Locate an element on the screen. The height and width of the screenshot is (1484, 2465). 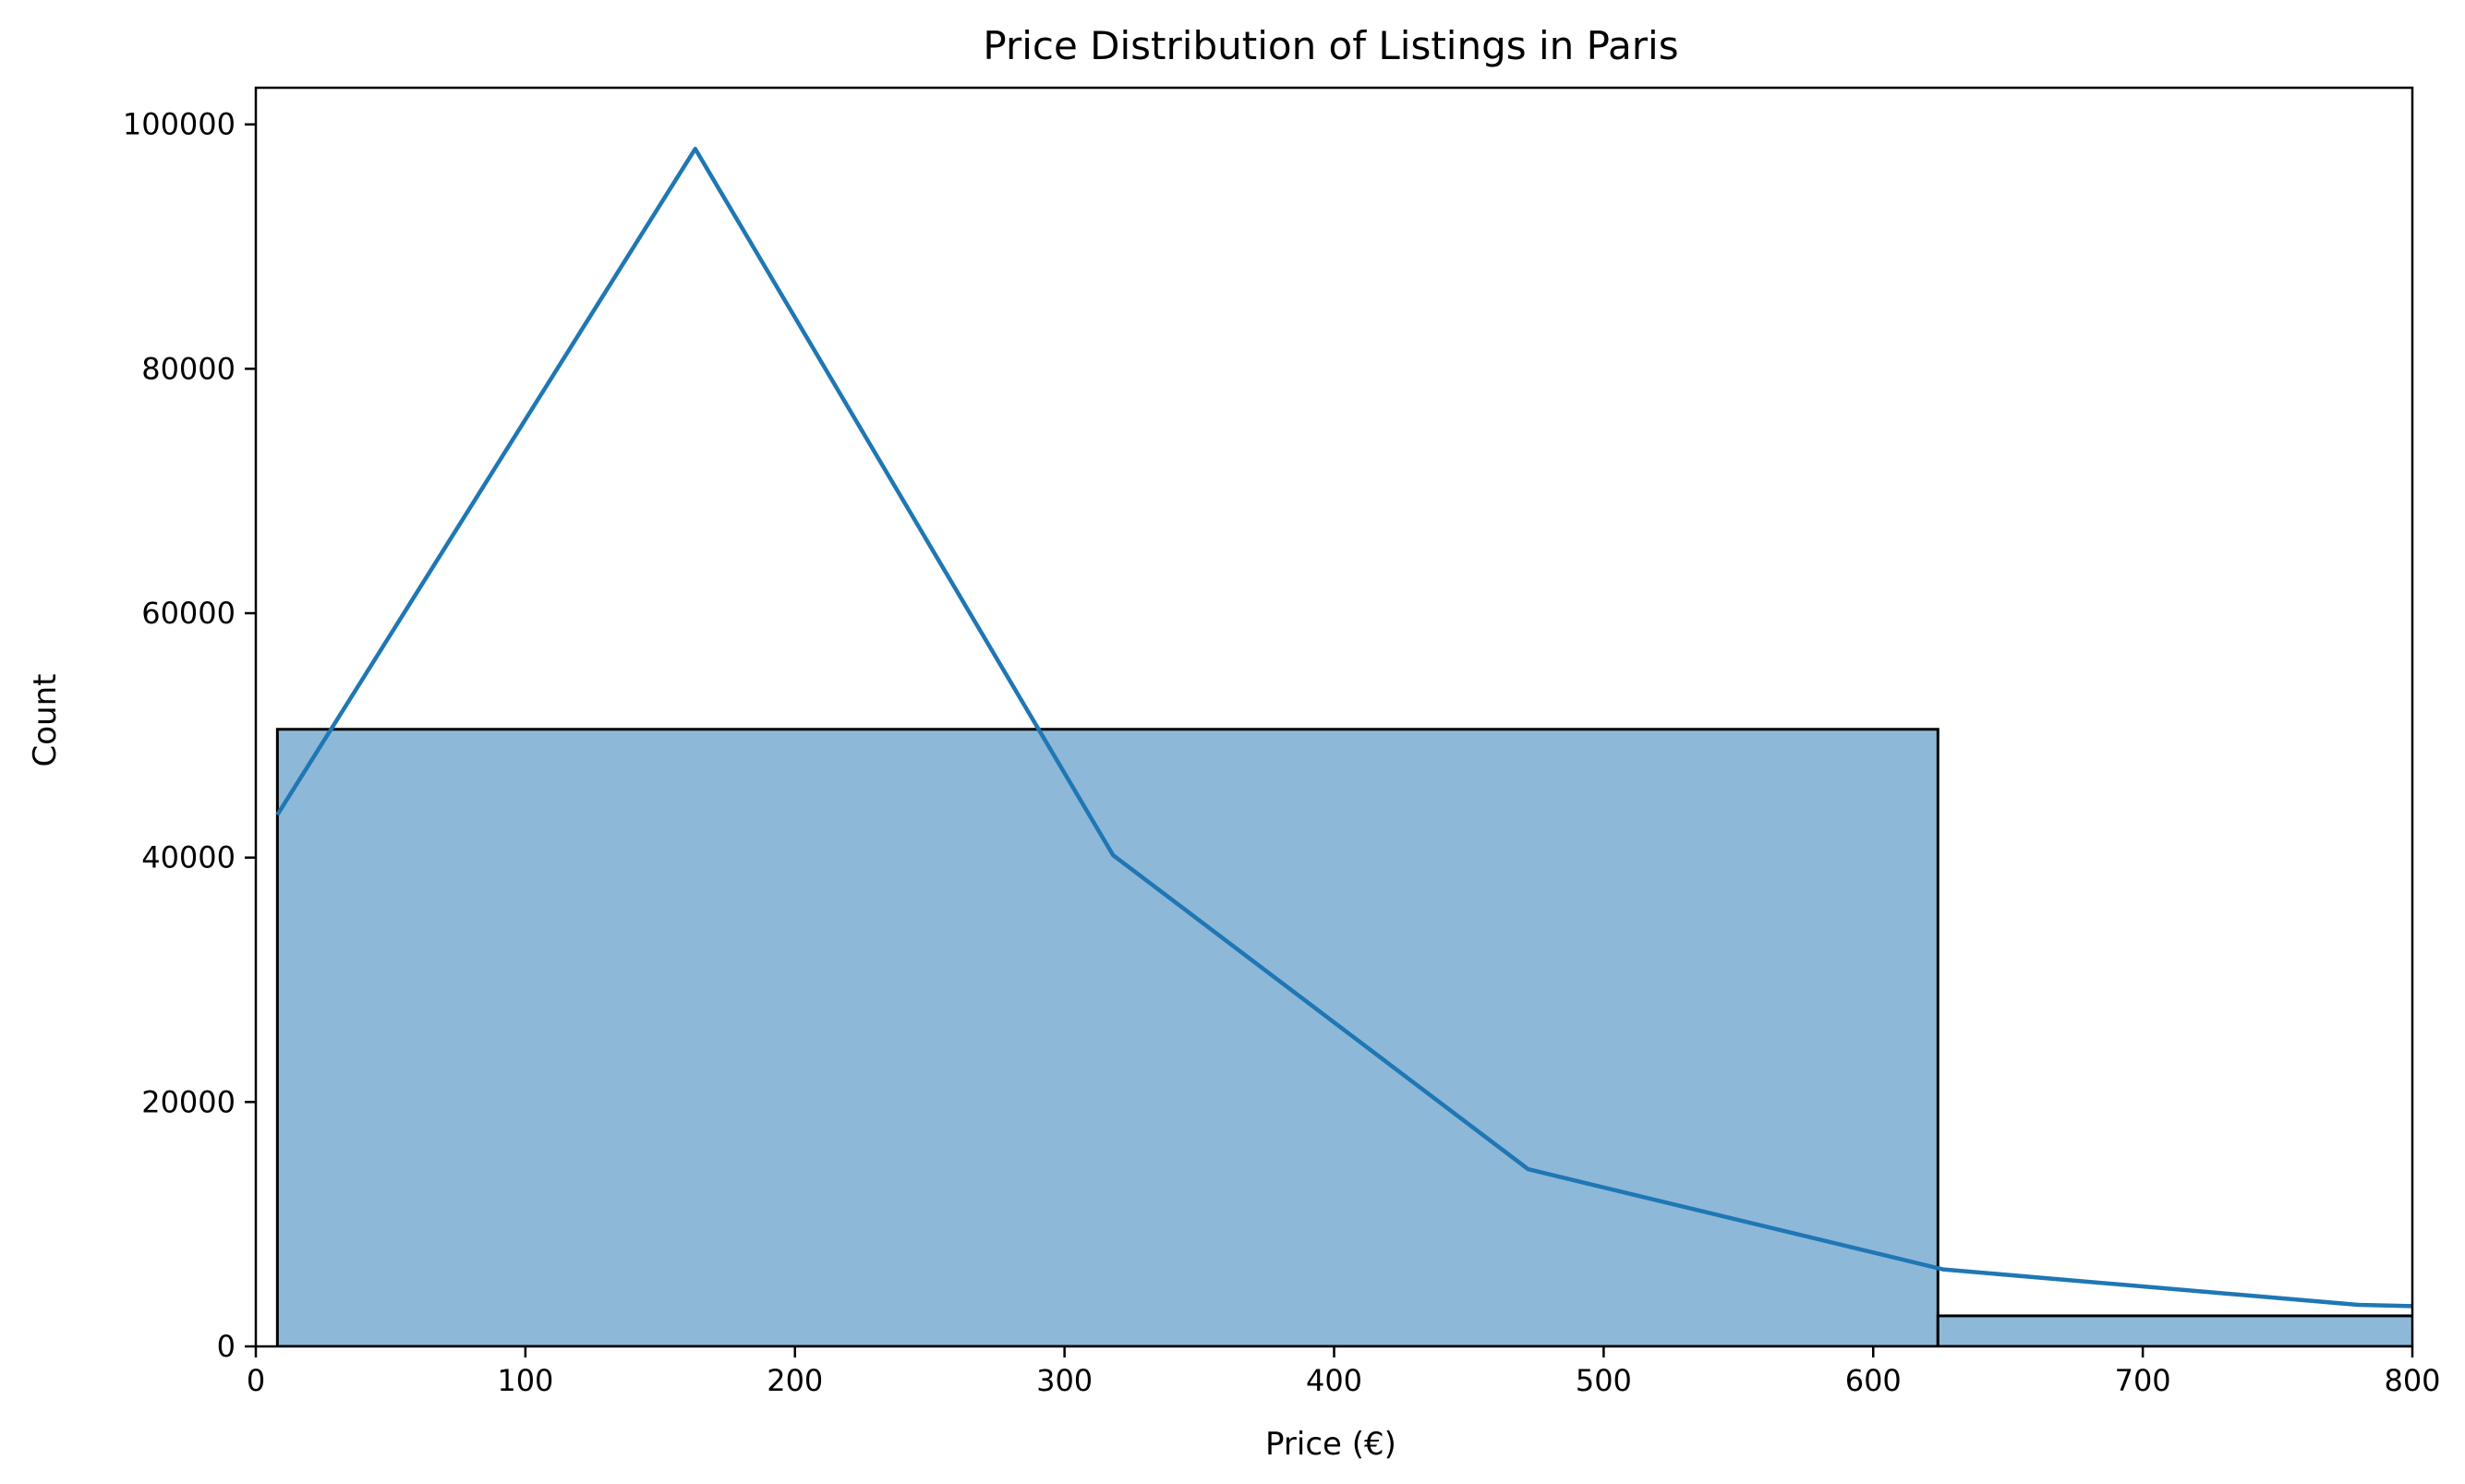
chart-title: Price Distribution of Listings in Paris is located at coordinates (1330, 45).